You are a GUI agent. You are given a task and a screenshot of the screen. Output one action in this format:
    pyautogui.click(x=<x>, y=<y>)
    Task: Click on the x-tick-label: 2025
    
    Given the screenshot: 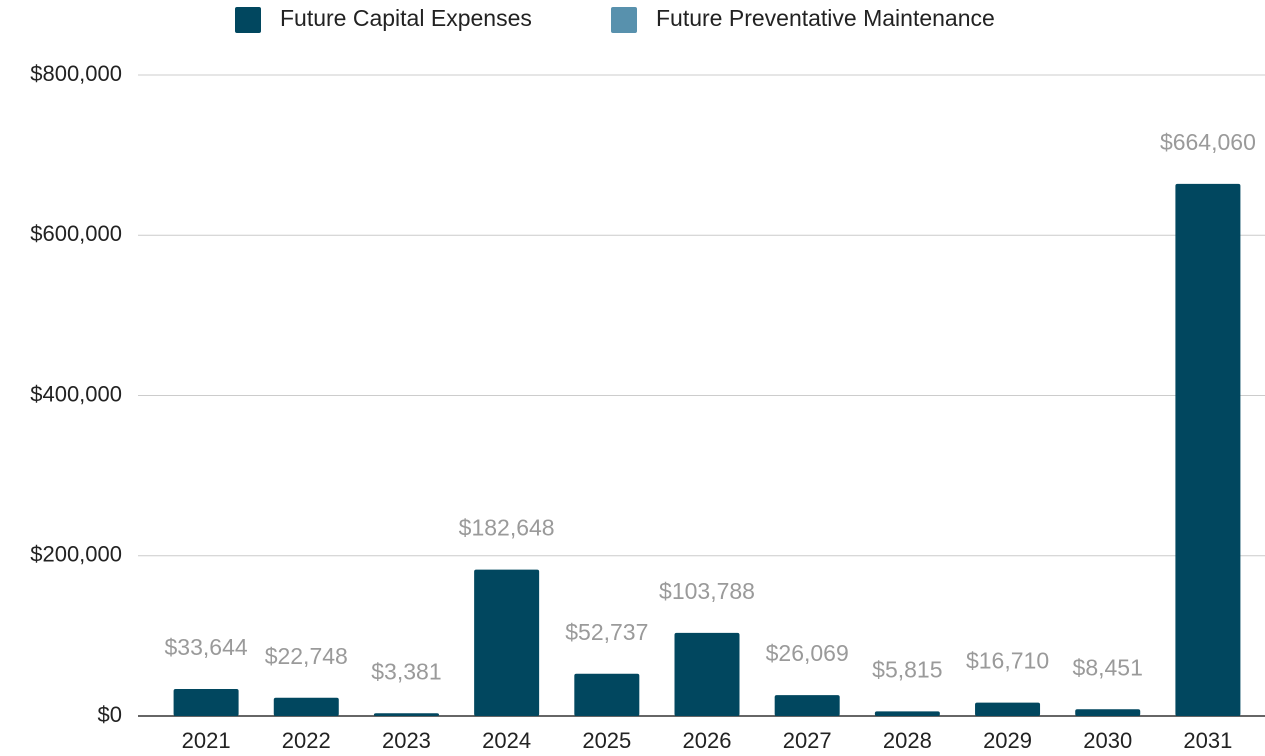 What is the action you would take?
    pyautogui.click(x=606, y=740)
    